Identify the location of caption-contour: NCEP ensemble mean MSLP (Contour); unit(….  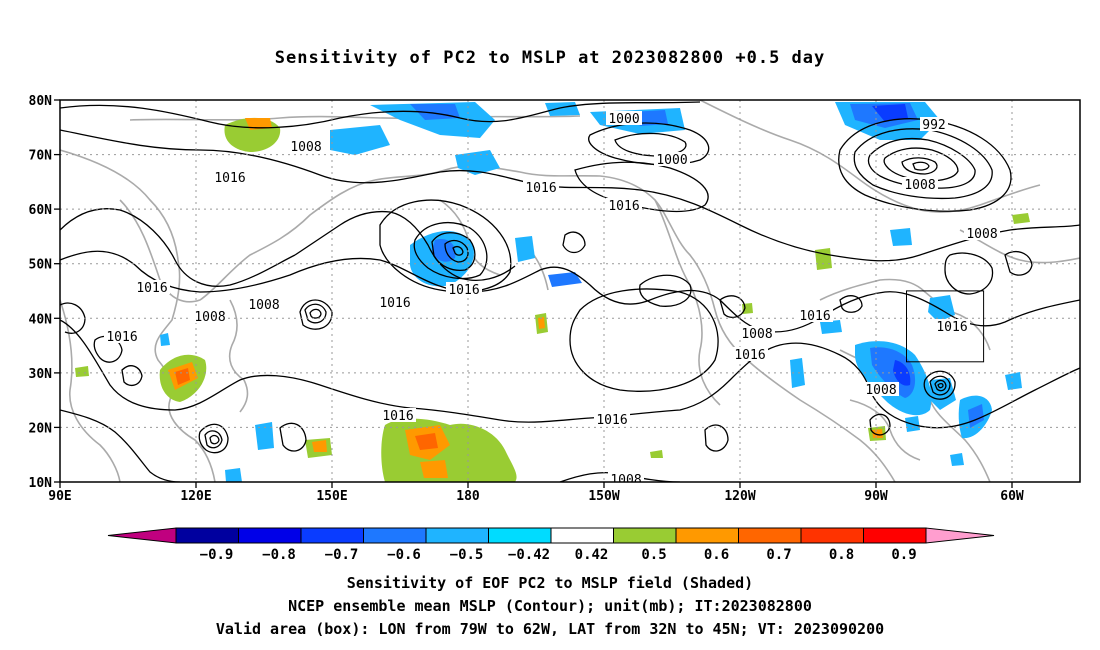
(550, 606).